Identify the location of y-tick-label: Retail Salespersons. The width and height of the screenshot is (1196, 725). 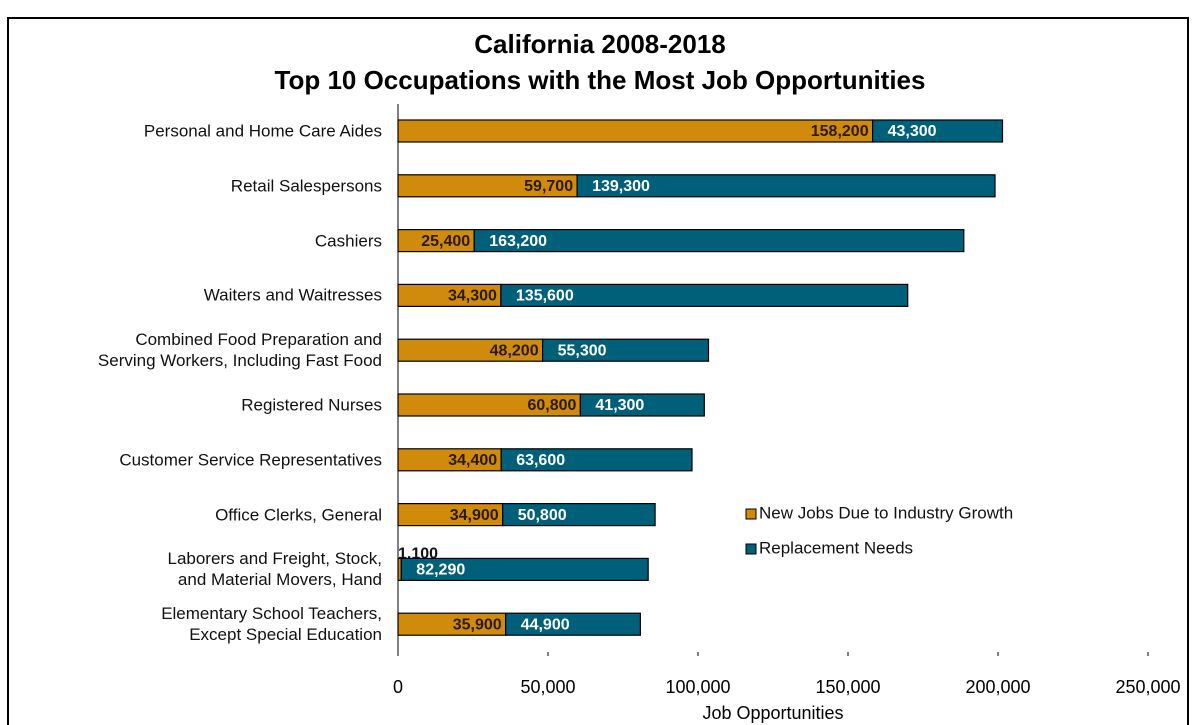
(306, 186).